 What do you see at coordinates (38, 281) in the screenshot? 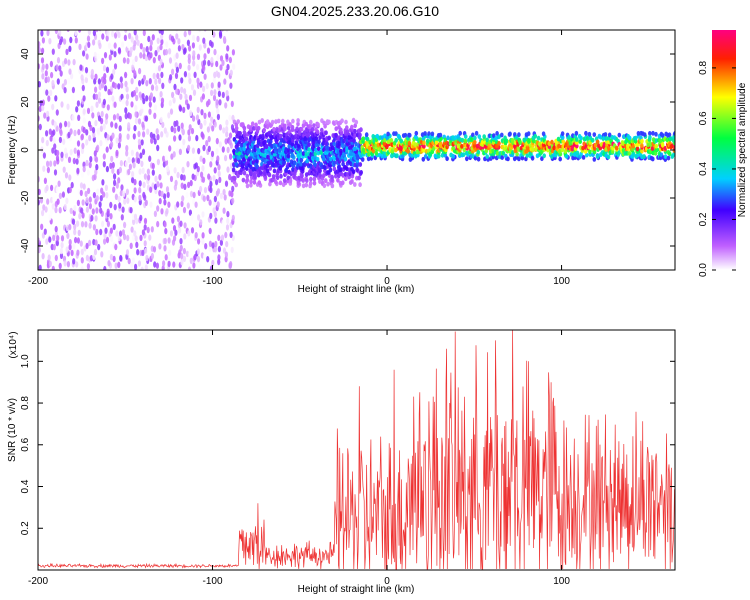
I see `x-tick-label: -200` at bounding box center [38, 281].